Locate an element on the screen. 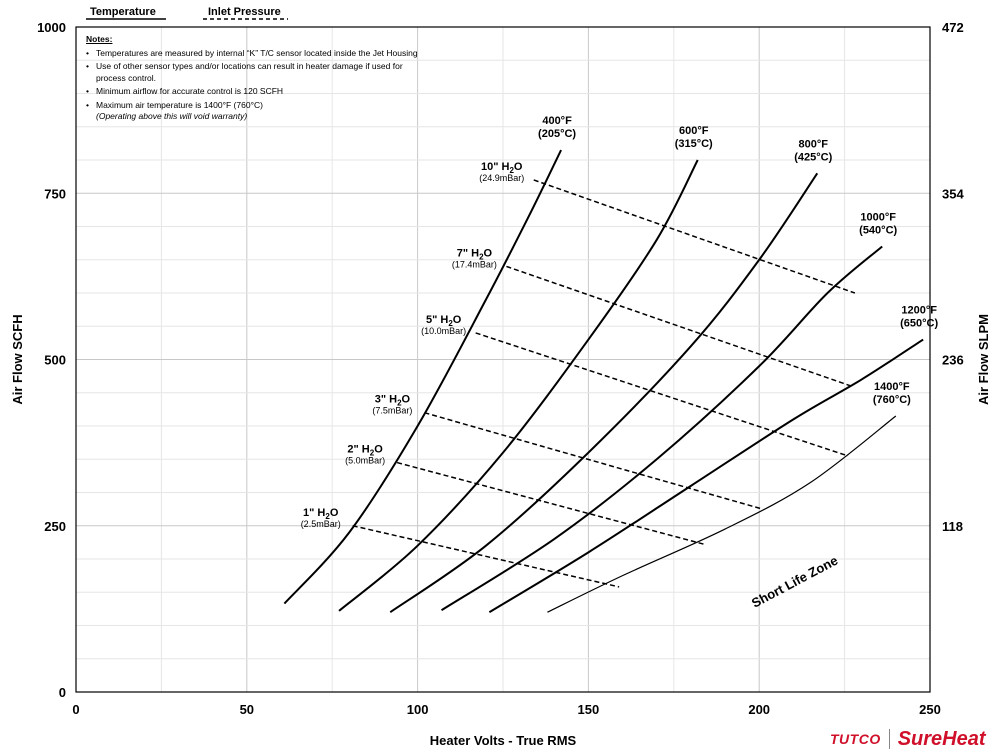 This screenshot has height=755, width=994. y-tick-label: 750 is located at coordinates (55, 193).